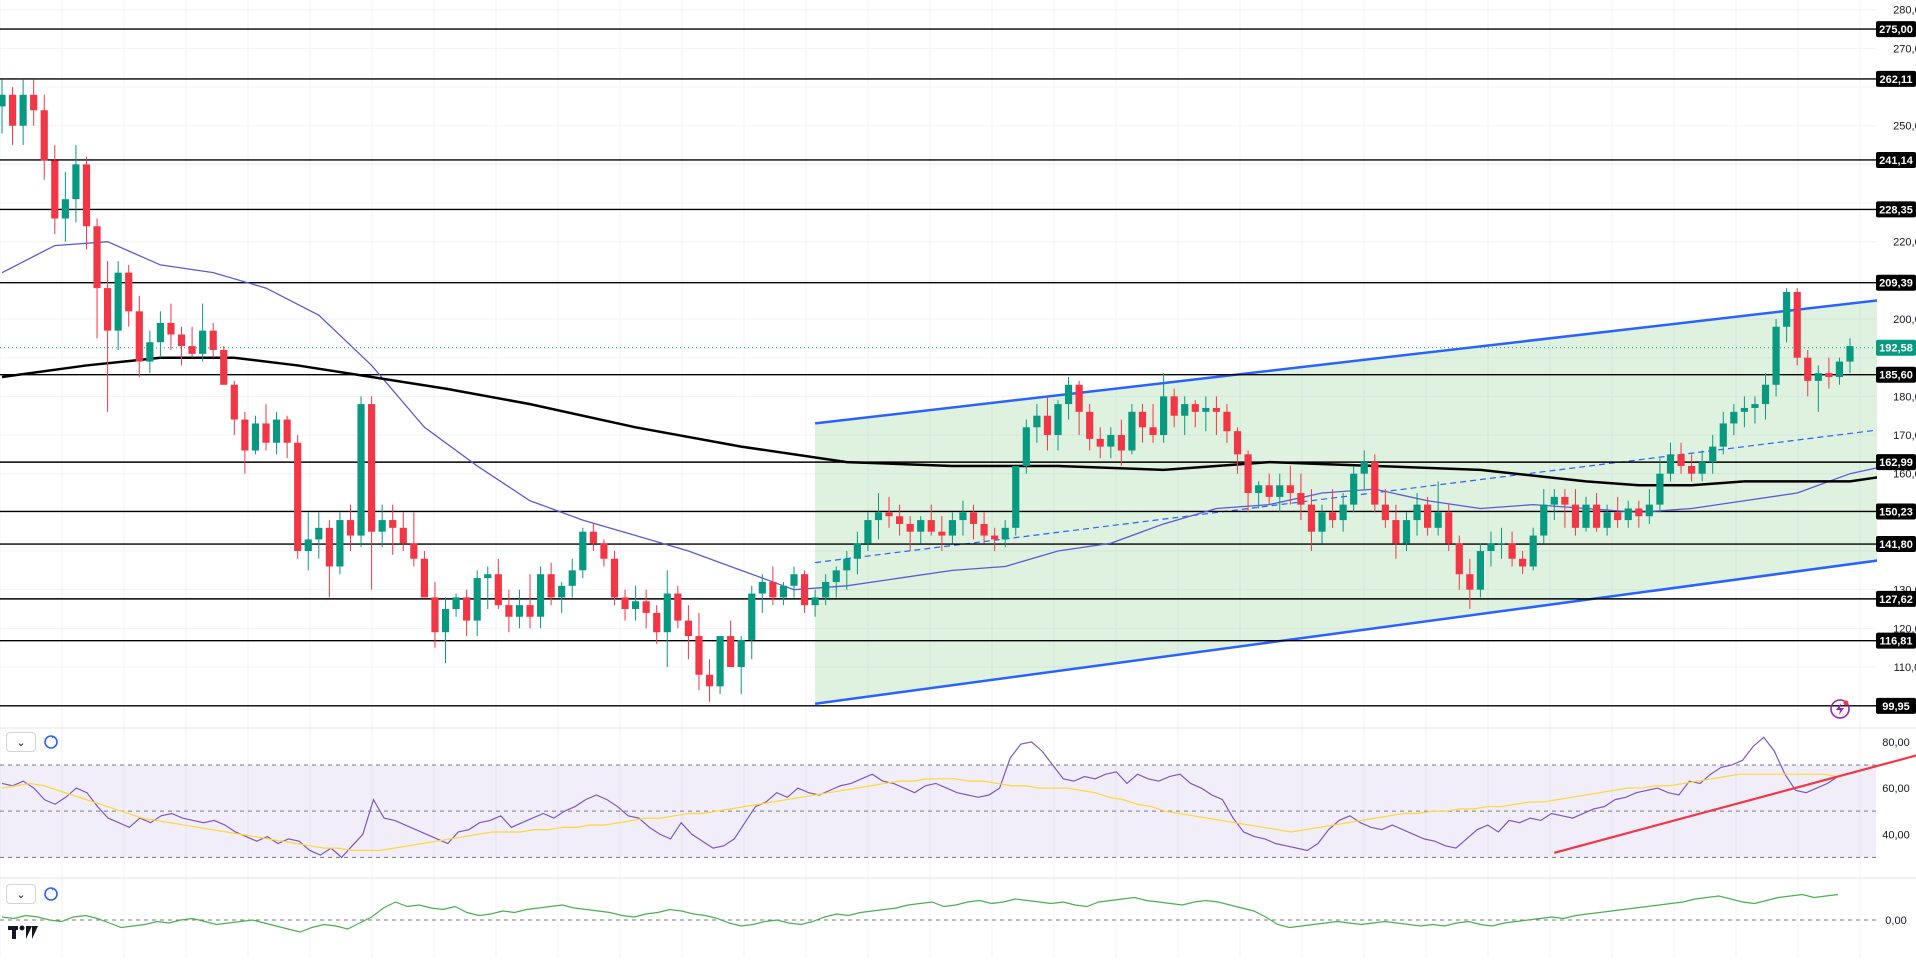  Describe the element at coordinates (1895, 642) in the screenshot. I see `level-label: 116,81` at that location.